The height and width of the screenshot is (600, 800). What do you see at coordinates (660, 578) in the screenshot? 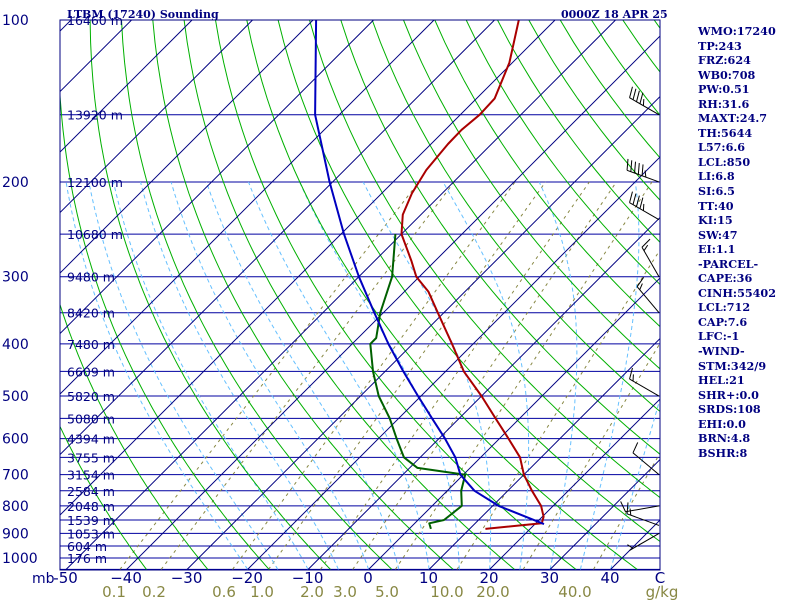
I see `unit-c-label: C` at bounding box center [660, 578].